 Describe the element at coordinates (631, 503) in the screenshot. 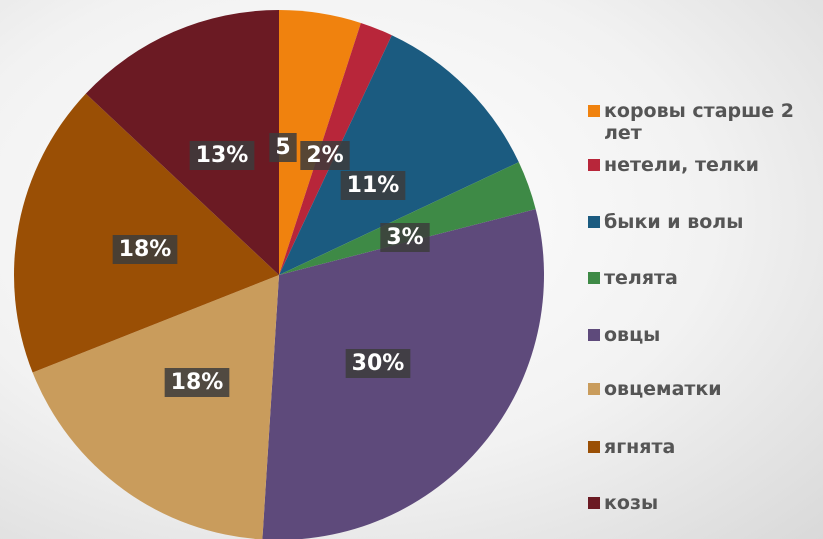

I see `legend-label: козы` at that location.